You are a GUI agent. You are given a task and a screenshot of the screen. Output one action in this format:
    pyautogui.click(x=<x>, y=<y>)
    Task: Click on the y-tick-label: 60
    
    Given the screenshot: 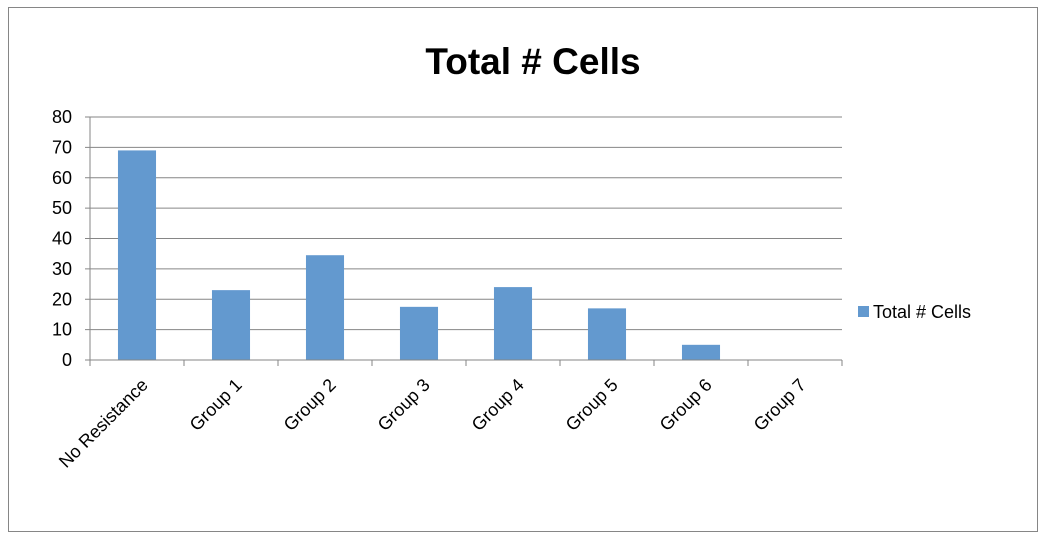 What is the action you would take?
    pyautogui.click(x=62, y=178)
    